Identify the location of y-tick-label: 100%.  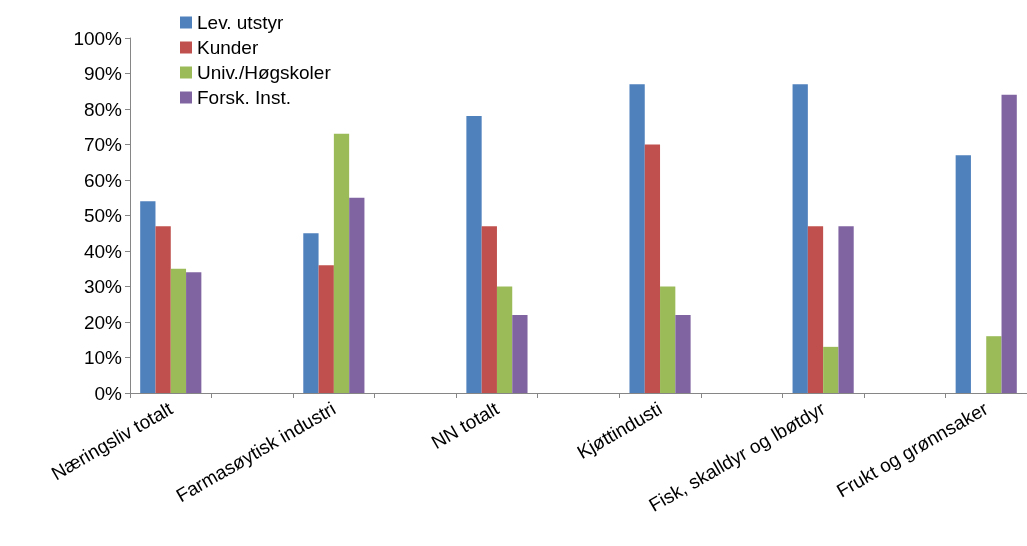
(98, 38).